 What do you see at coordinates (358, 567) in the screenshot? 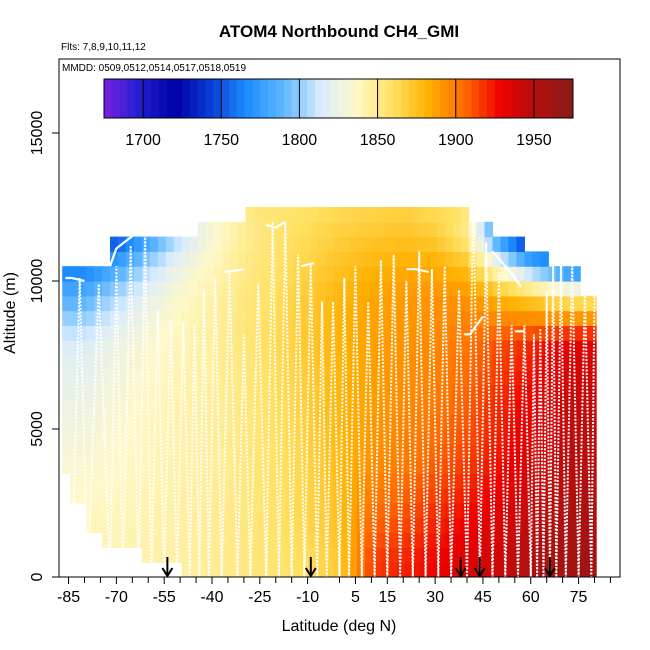
I see `arrow-markers` at bounding box center [358, 567].